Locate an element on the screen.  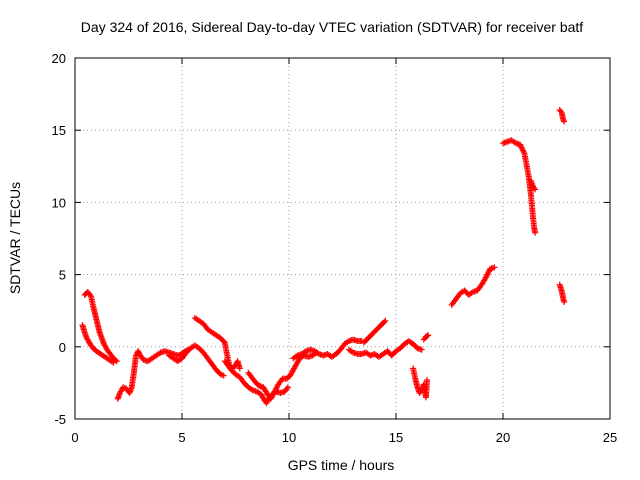
y-tick-label: -5 is located at coordinates (60, 419).